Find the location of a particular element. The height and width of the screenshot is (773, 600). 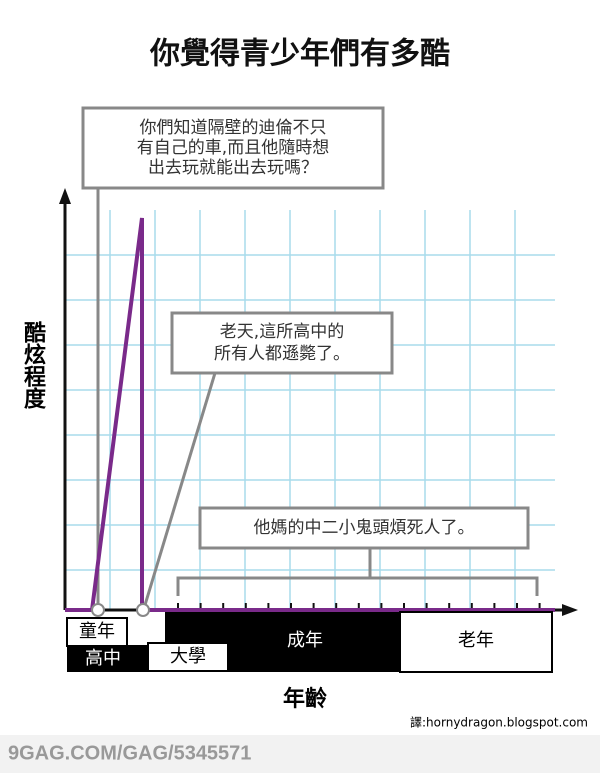

callout-text: 出去玩就能出去玩嗎？ is located at coordinates (233, 168).